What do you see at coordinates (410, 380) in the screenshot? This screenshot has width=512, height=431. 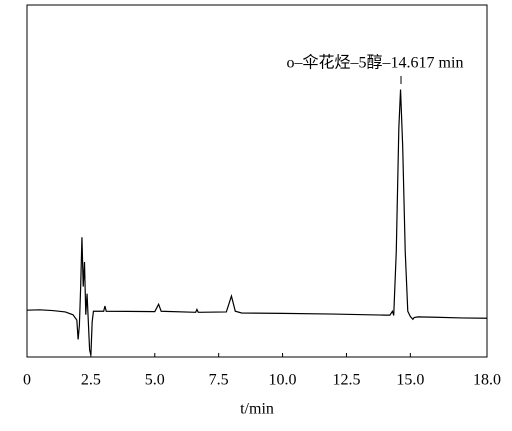 I see `x-tick-label: 15.0` at bounding box center [410, 380].